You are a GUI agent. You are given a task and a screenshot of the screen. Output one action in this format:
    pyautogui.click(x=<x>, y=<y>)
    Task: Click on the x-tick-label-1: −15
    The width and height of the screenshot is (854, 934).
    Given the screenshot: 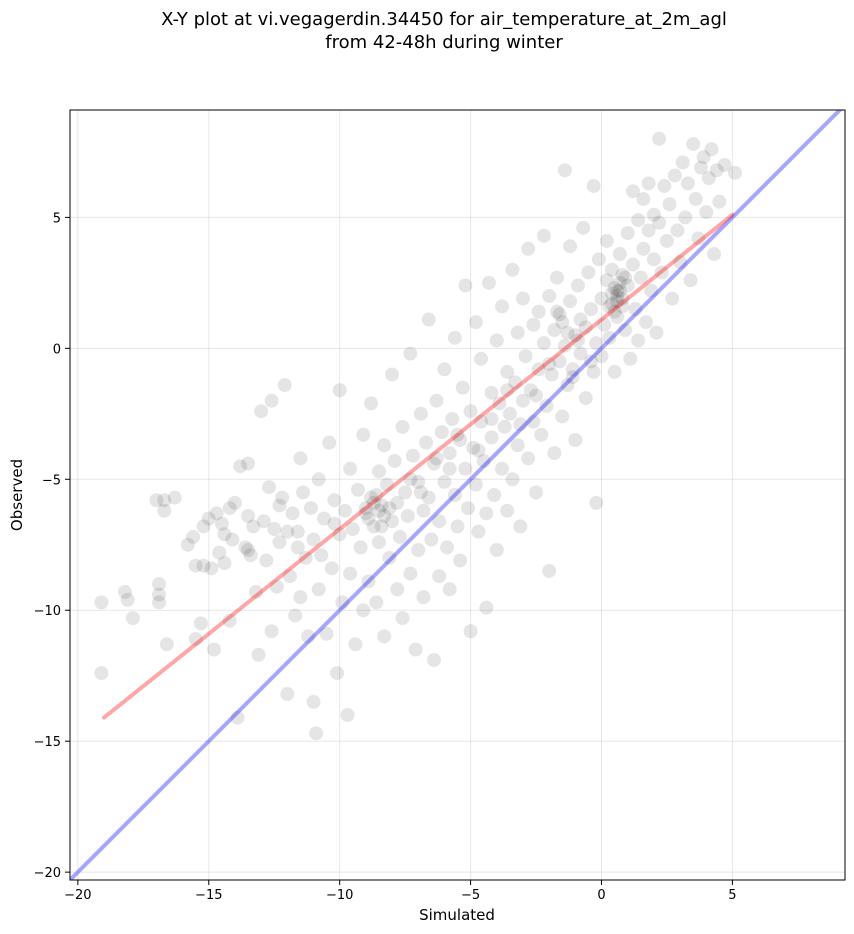 What is the action you would take?
    pyautogui.click(x=208, y=895)
    